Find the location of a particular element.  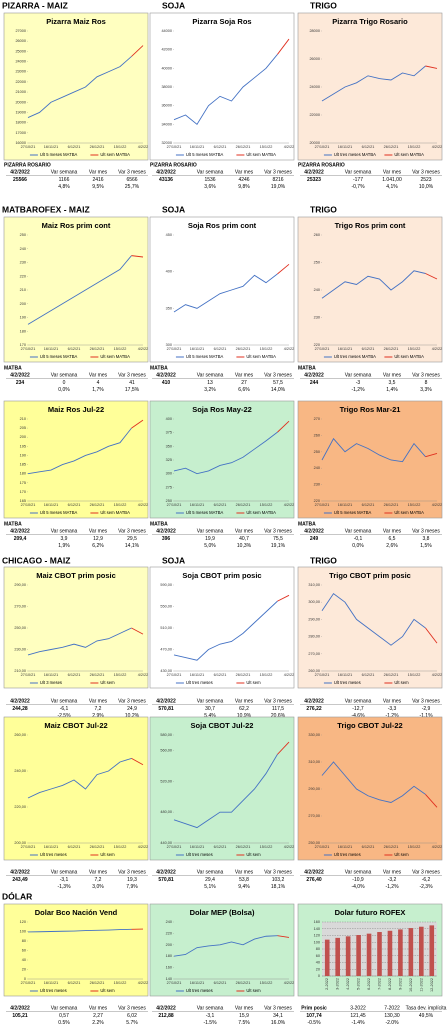

table-cell: 0,0% is located at coordinates (64, 390).